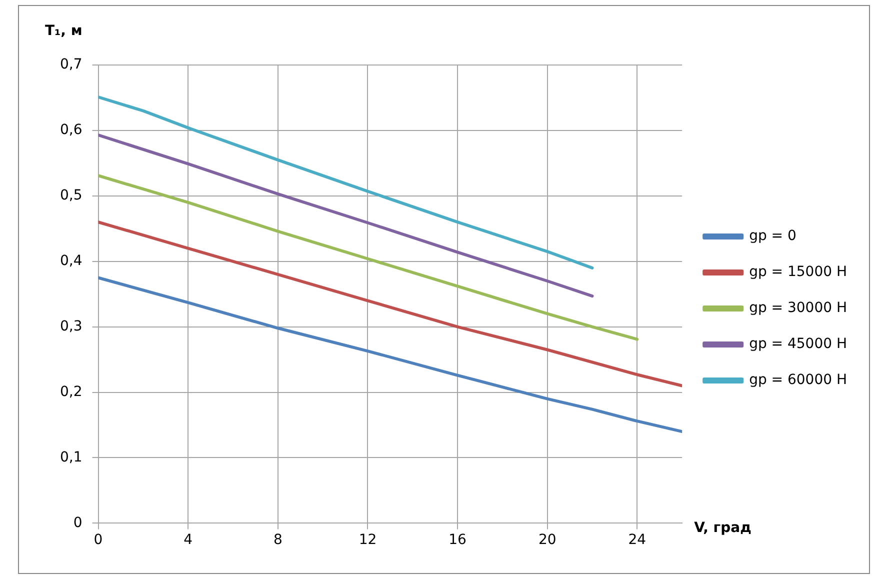 The height and width of the screenshot is (577, 877). I want to click on x-tick-label: 16, so click(457, 540).